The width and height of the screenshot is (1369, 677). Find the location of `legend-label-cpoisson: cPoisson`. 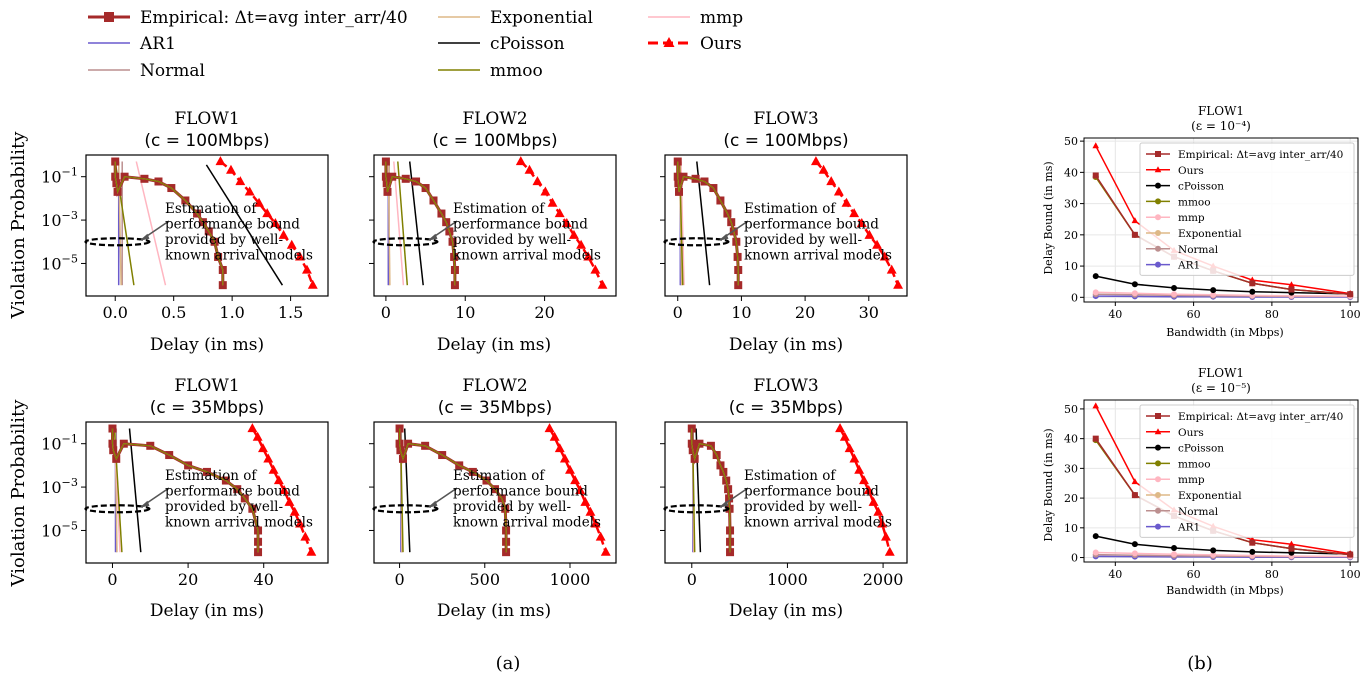

legend-label-cpoisson: cPoisson is located at coordinates (1201, 449).